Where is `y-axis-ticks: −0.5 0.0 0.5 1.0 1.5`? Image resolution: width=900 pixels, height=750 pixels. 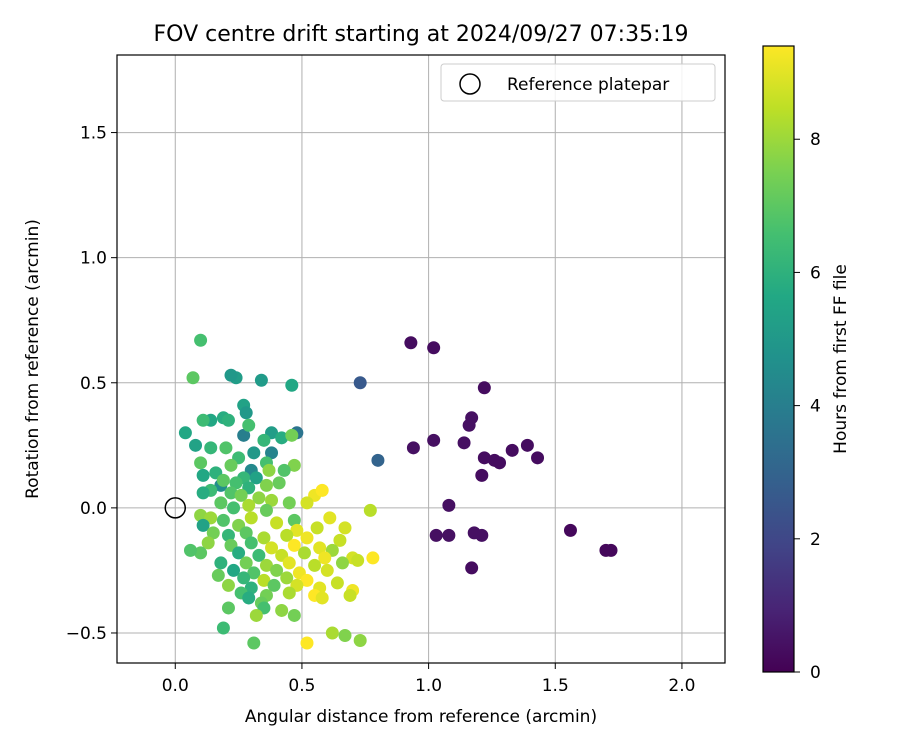
y-axis-ticks: −0.5 0.0 0.5 1.0 1.5 is located at coordinates (91, 384).